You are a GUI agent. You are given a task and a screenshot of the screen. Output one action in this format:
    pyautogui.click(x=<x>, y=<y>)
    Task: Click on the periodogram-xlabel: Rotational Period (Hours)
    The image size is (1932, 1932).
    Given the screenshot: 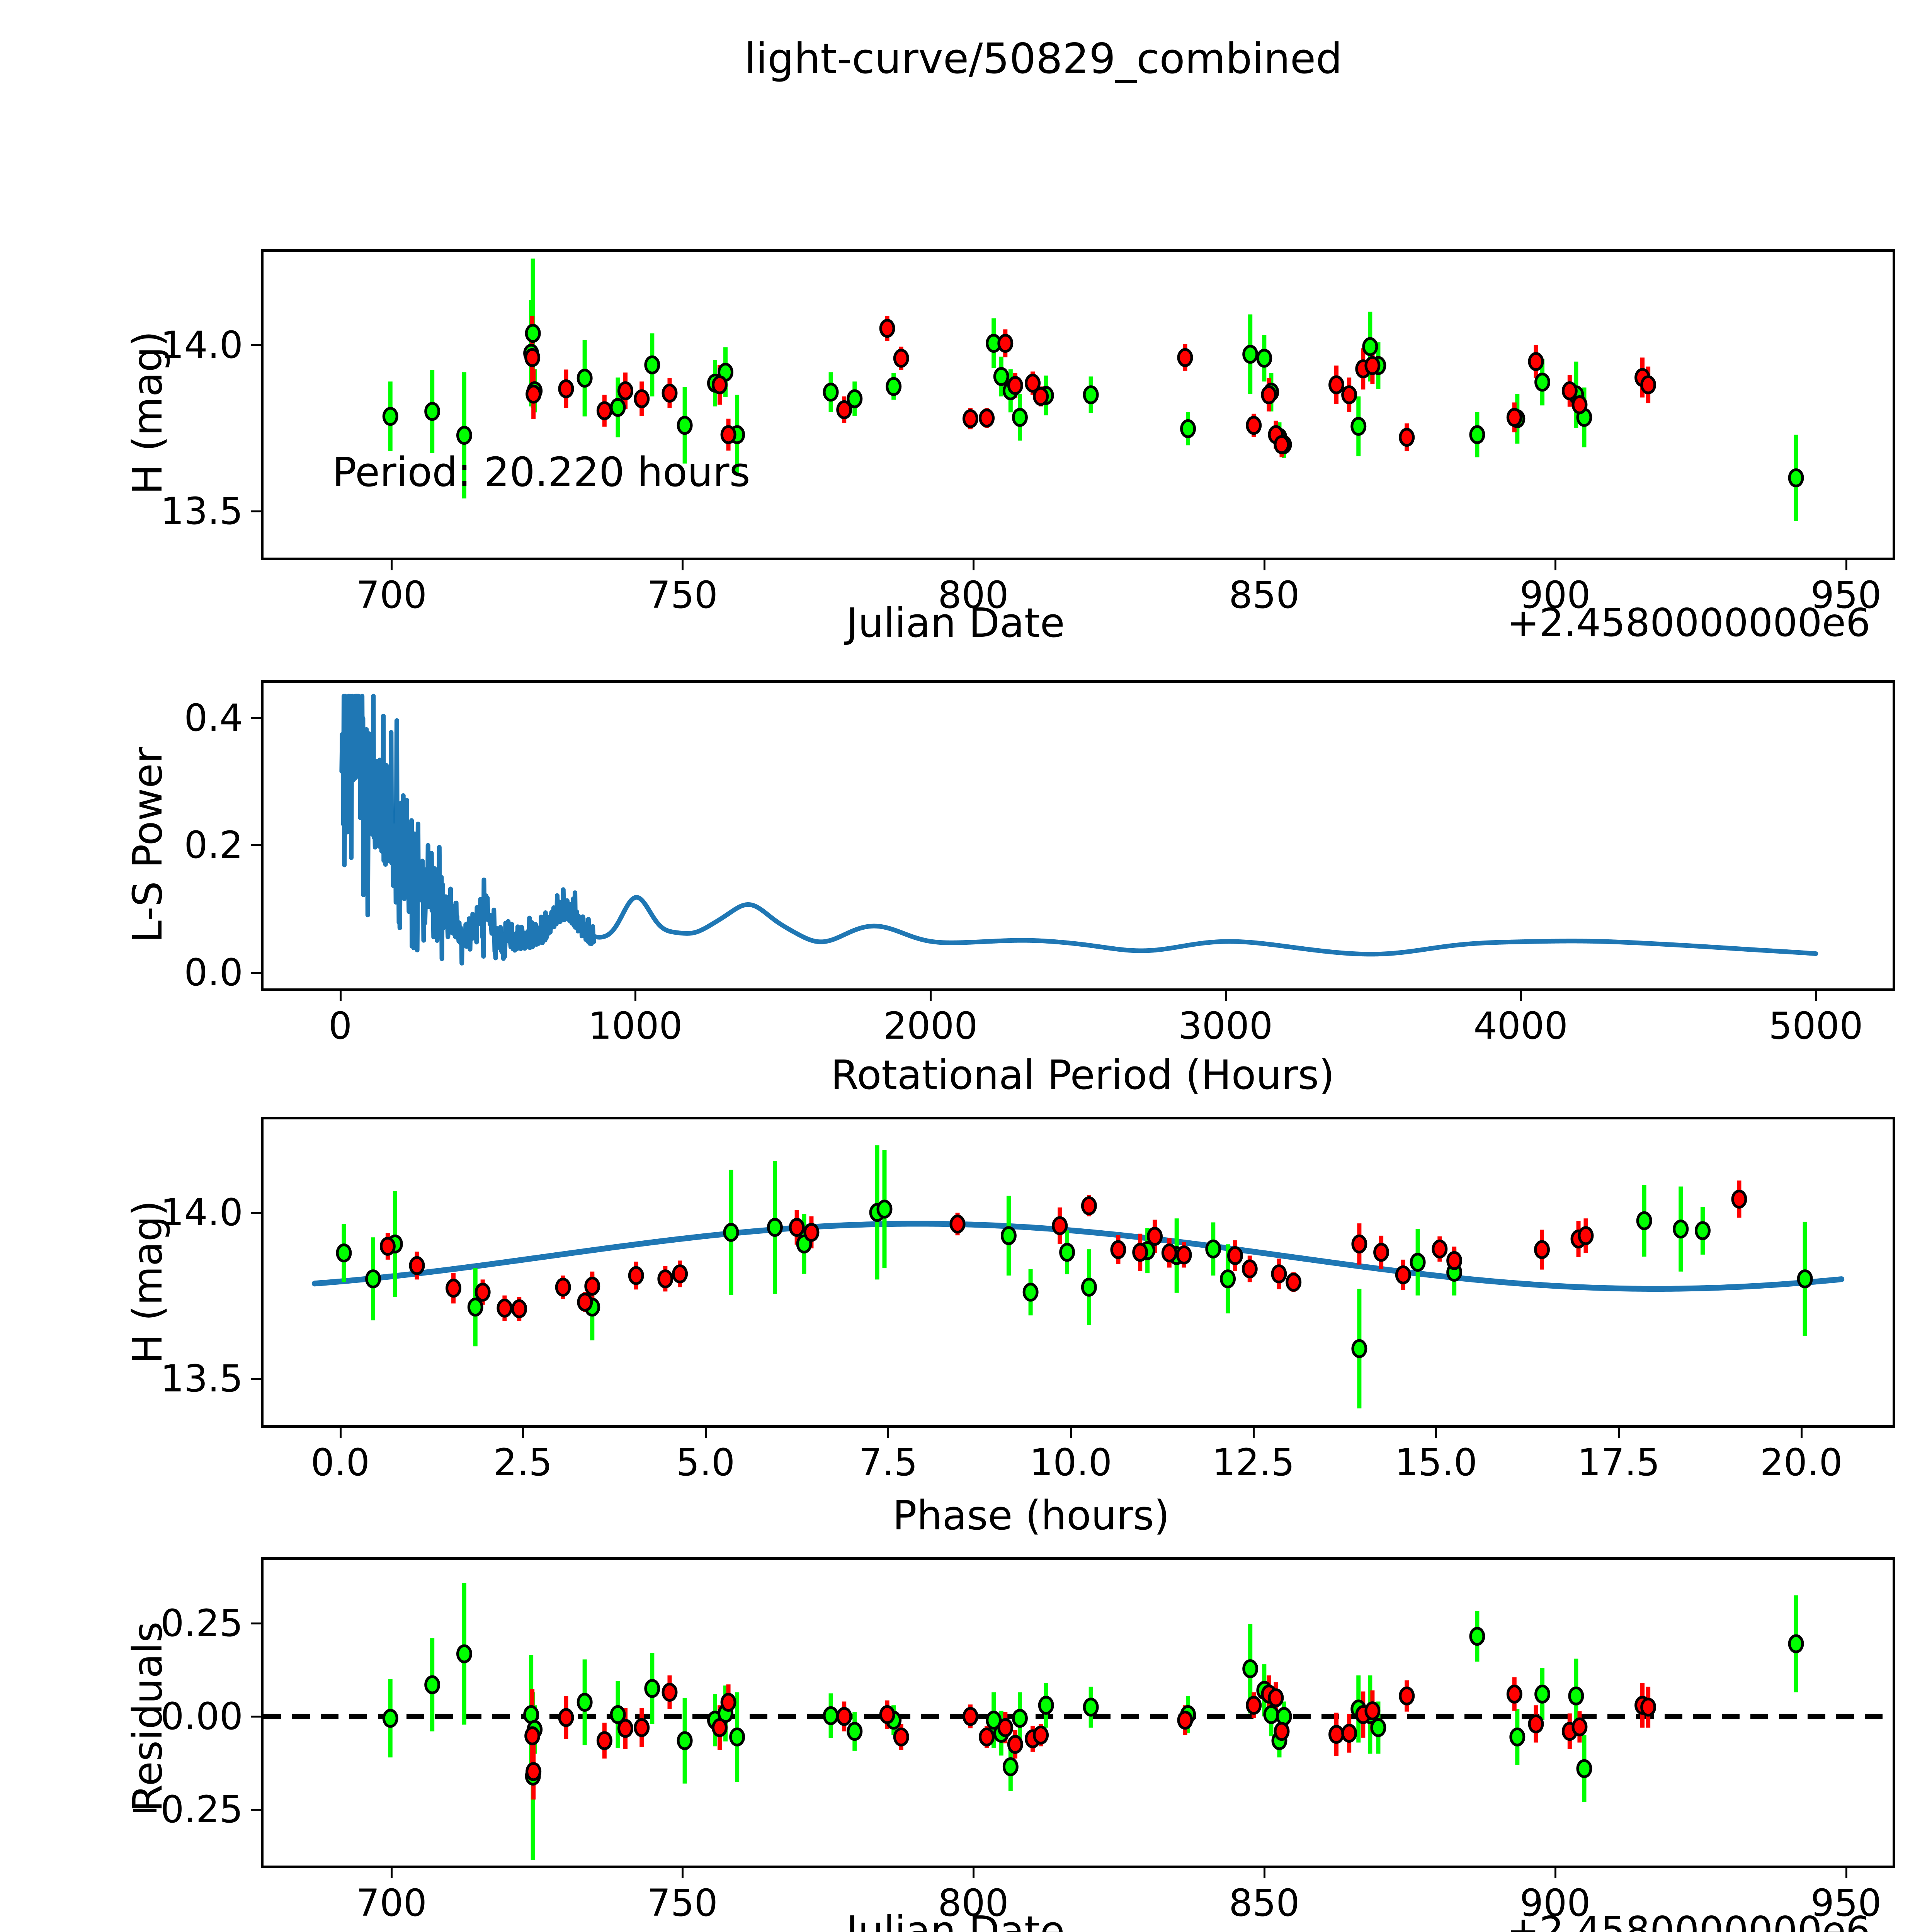 What is the action you would take?
    pyautogui.click(x=1083, y=1075)
    